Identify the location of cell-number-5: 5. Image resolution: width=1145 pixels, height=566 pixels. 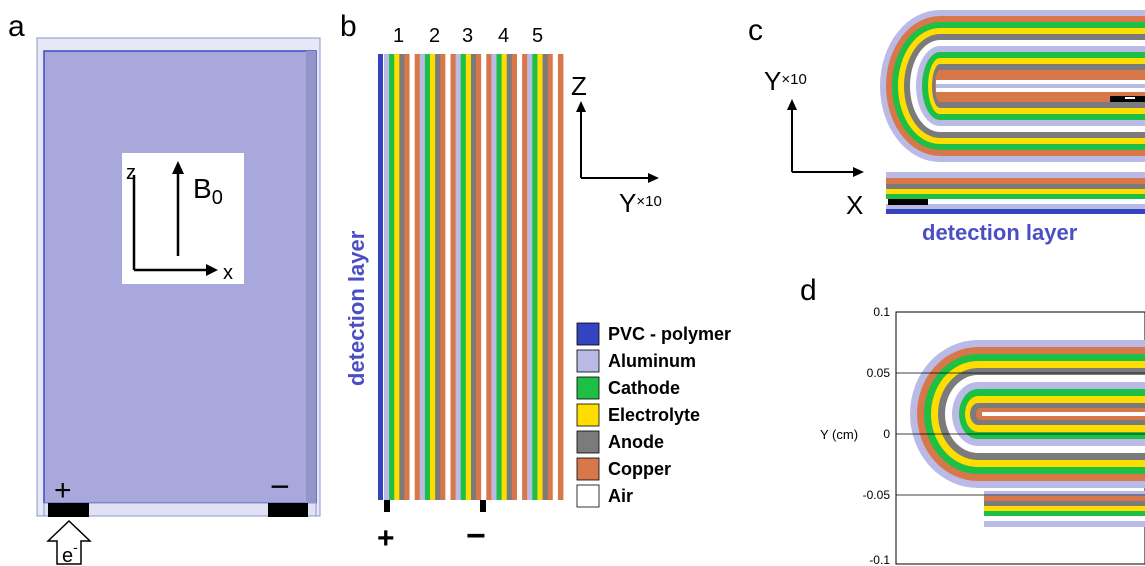
(537, 36).